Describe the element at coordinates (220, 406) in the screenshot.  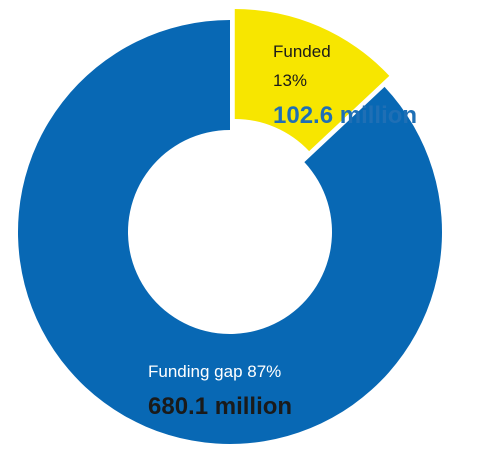
I see `gap-value-label: 680.1 million` at that location.